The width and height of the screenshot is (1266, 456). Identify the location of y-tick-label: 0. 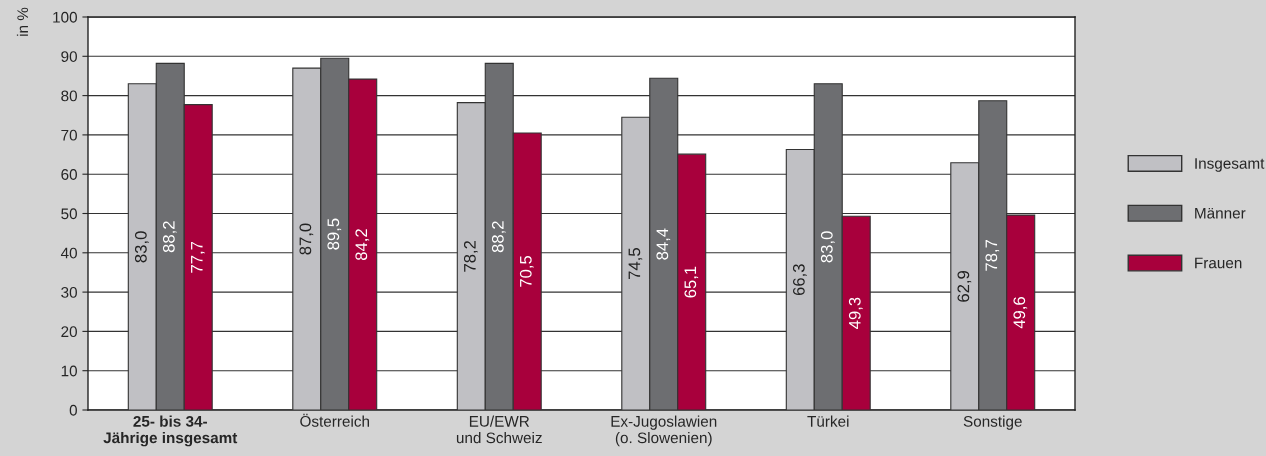
(73, 410).